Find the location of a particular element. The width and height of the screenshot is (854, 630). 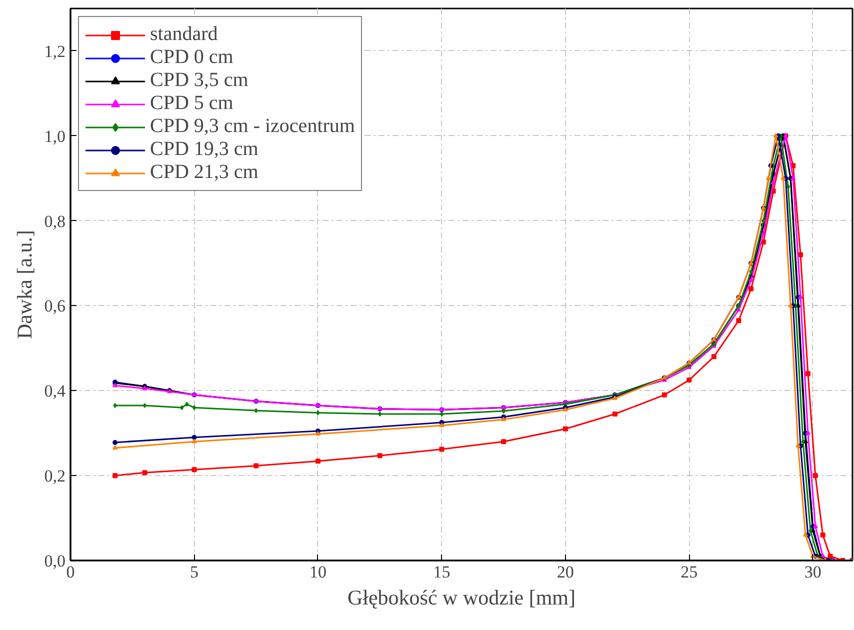

x-tick-label: 20 is located at coordinates (565, 572).